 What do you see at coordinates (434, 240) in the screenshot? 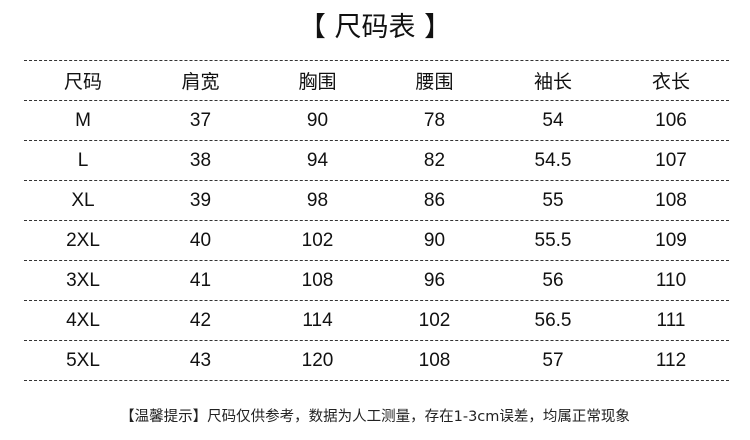
I see `cell-waist: 90` at bounding box center [434, 240].